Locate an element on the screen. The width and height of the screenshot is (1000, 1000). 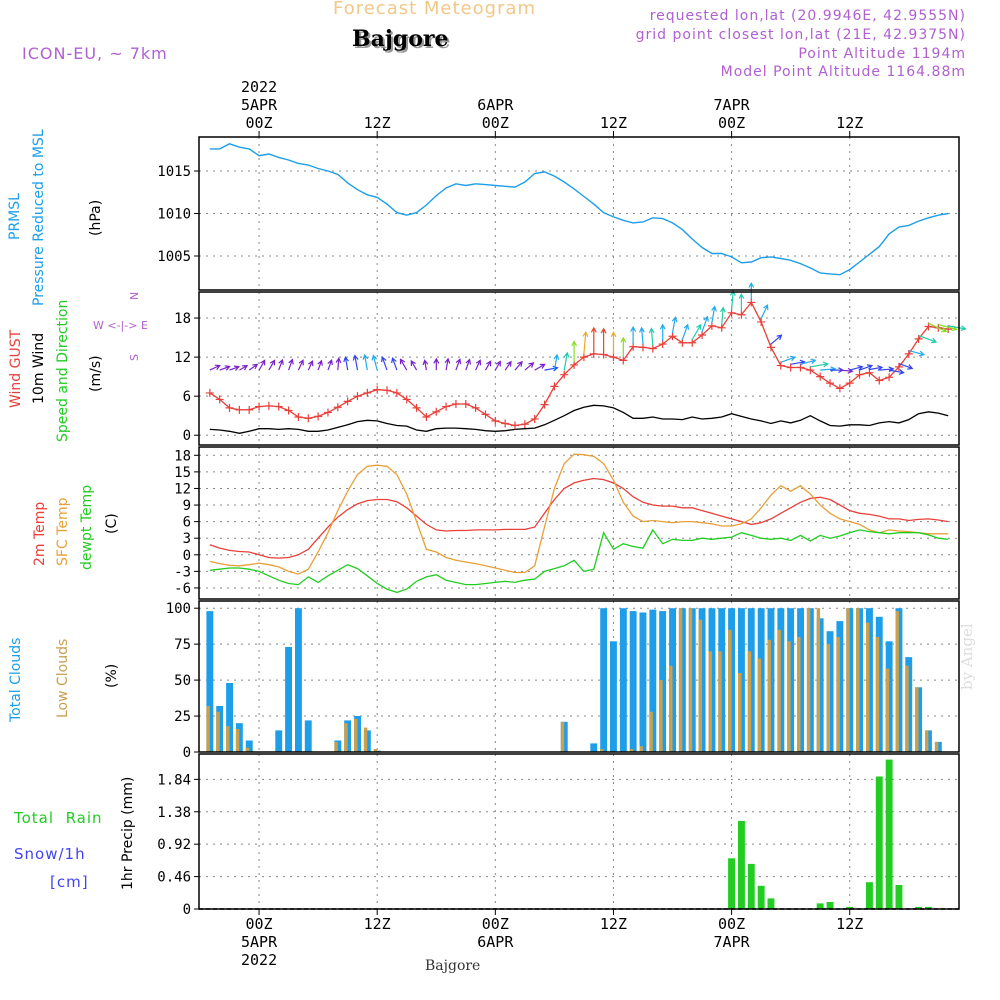
y-tick-label: 9 is located at coordinates (187, 506).